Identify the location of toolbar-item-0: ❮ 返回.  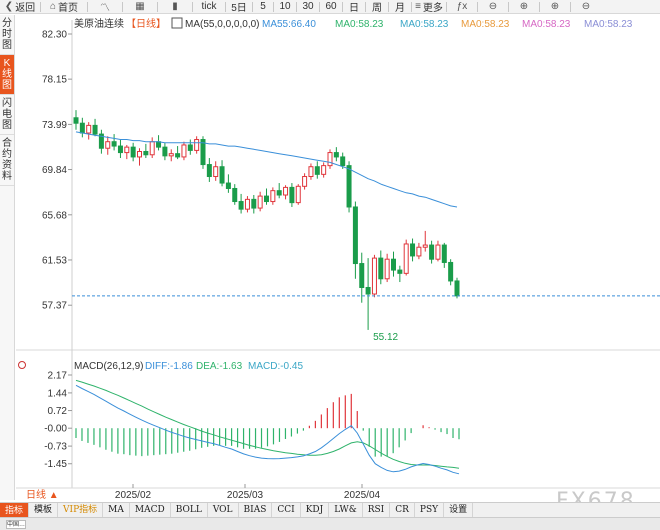
(20, 7).